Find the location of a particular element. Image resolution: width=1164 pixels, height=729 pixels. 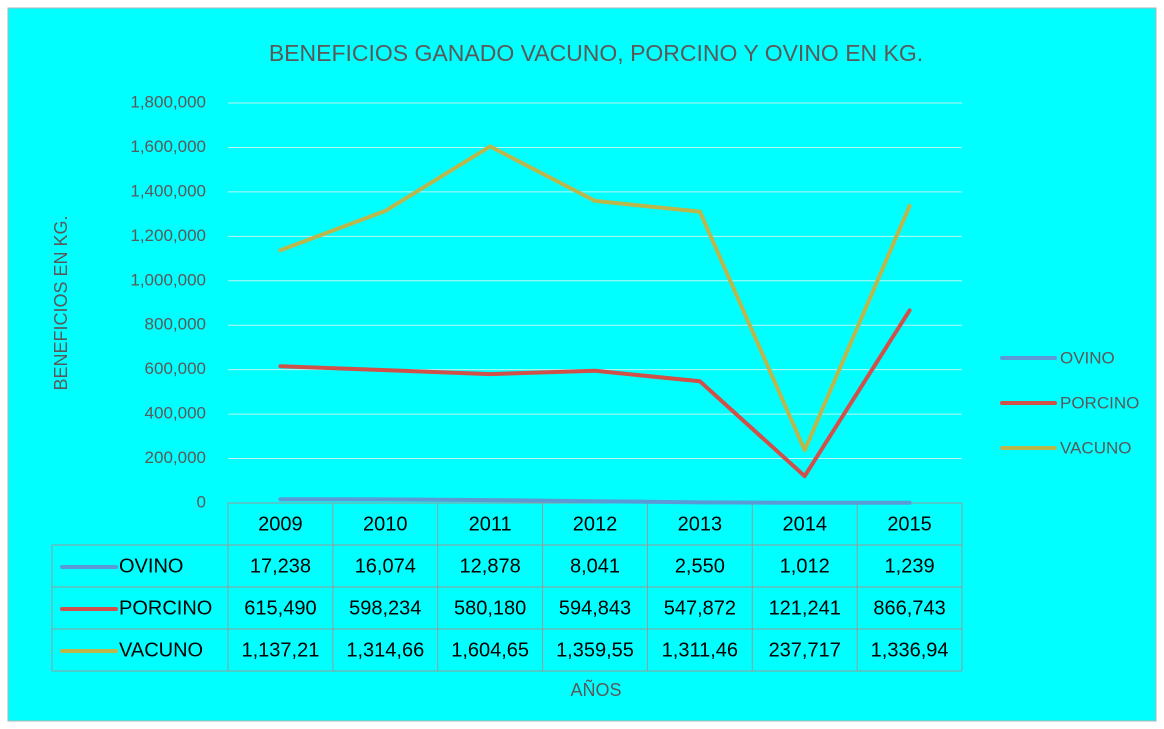

data-label: 17,238 is located at coordinates (280, 566).